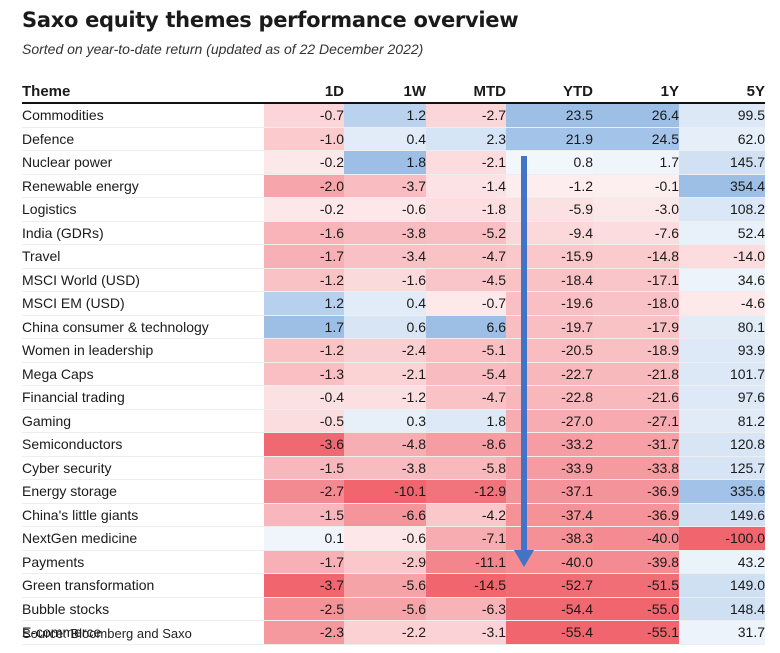 The image size is (780, 653). I want to click on cell-1w: 1.2, so click(385, 115).